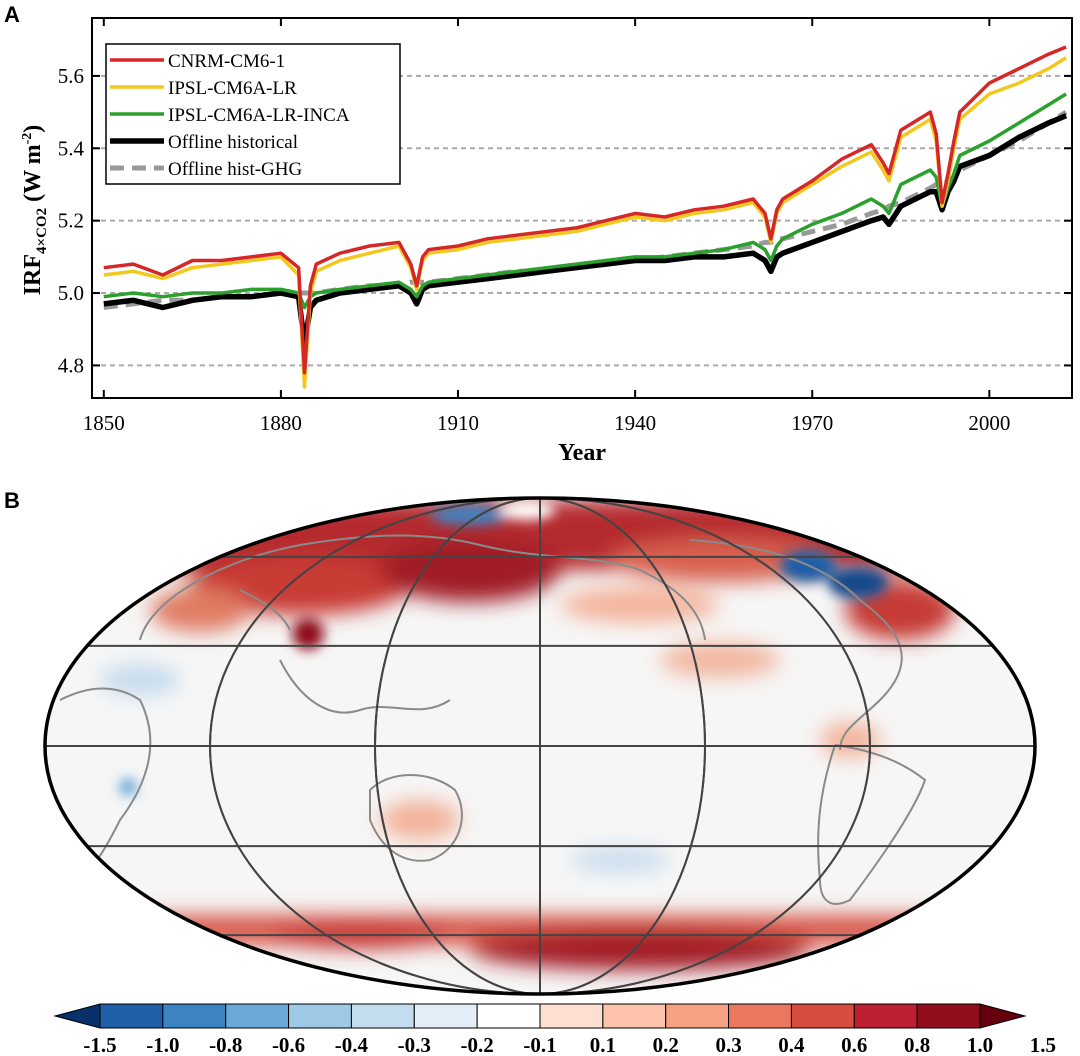  What do you see at coordinates (365, 686) in the screenshot?
I see `coastline-south-asia` at bounding box center [365, 686].